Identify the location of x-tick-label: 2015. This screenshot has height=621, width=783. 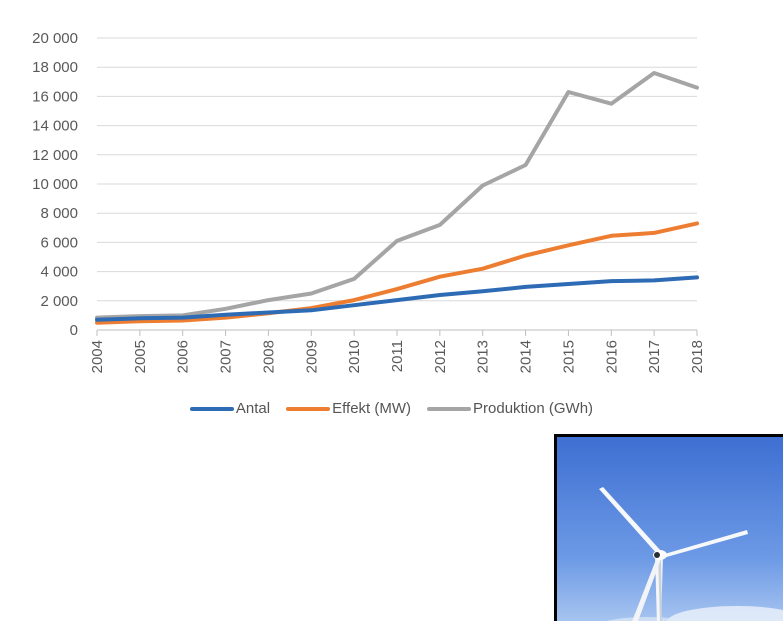
(568, 356).